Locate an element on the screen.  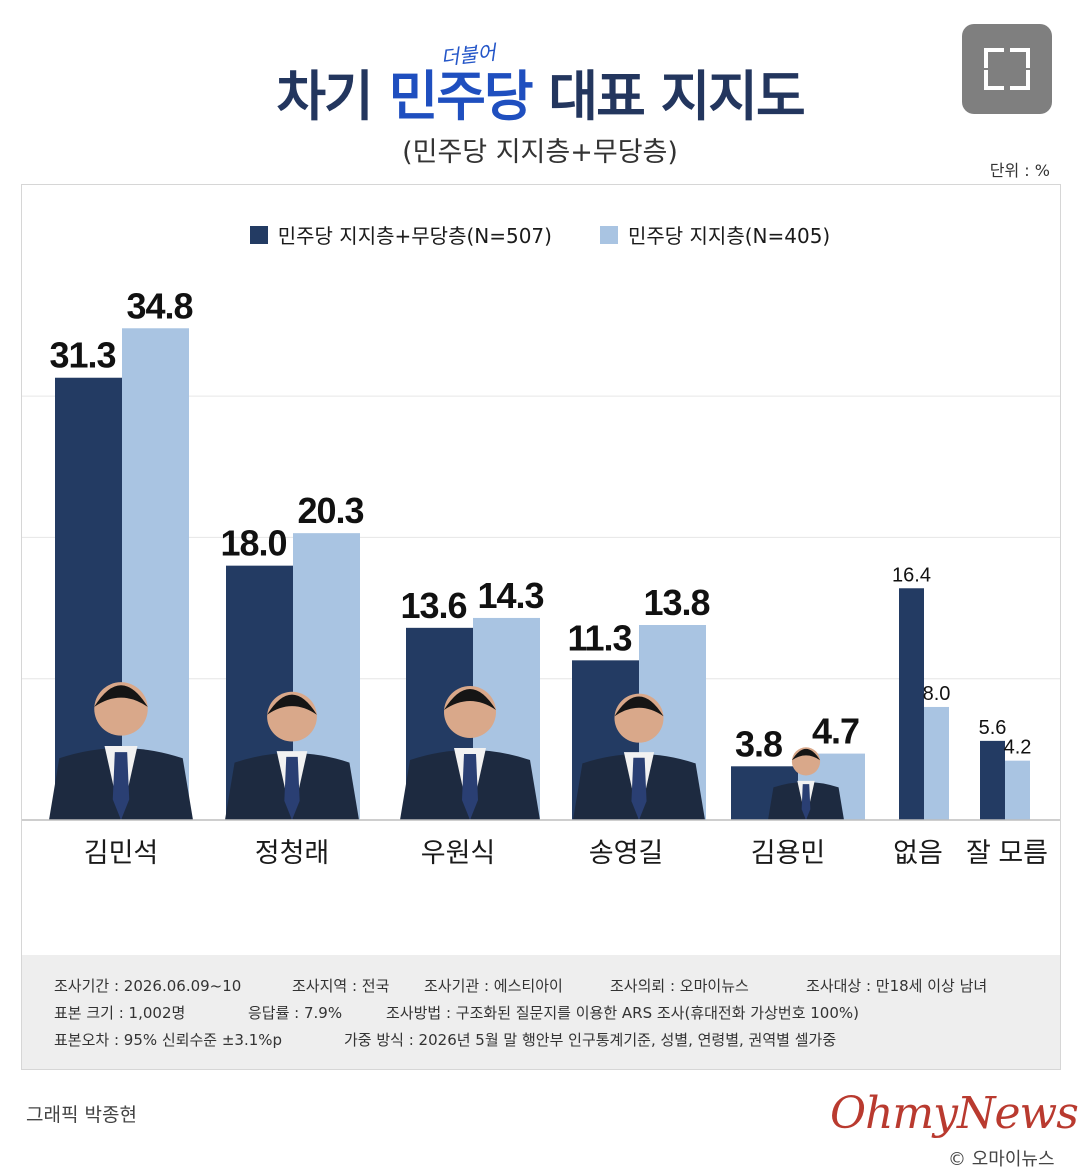
legend-item-supporters: 민주당 지지층(N=405) is located at coordinates (715, 234).